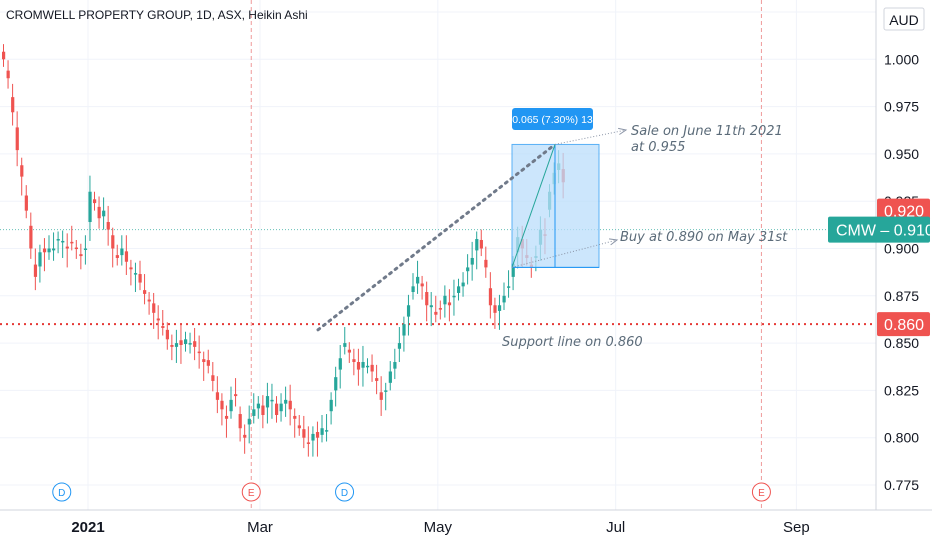 This screenshot has height=555, width=932. Describe the element at coordinates (904, 212) in the screenshot. I see `price-badge-label: 0.920` at that location.